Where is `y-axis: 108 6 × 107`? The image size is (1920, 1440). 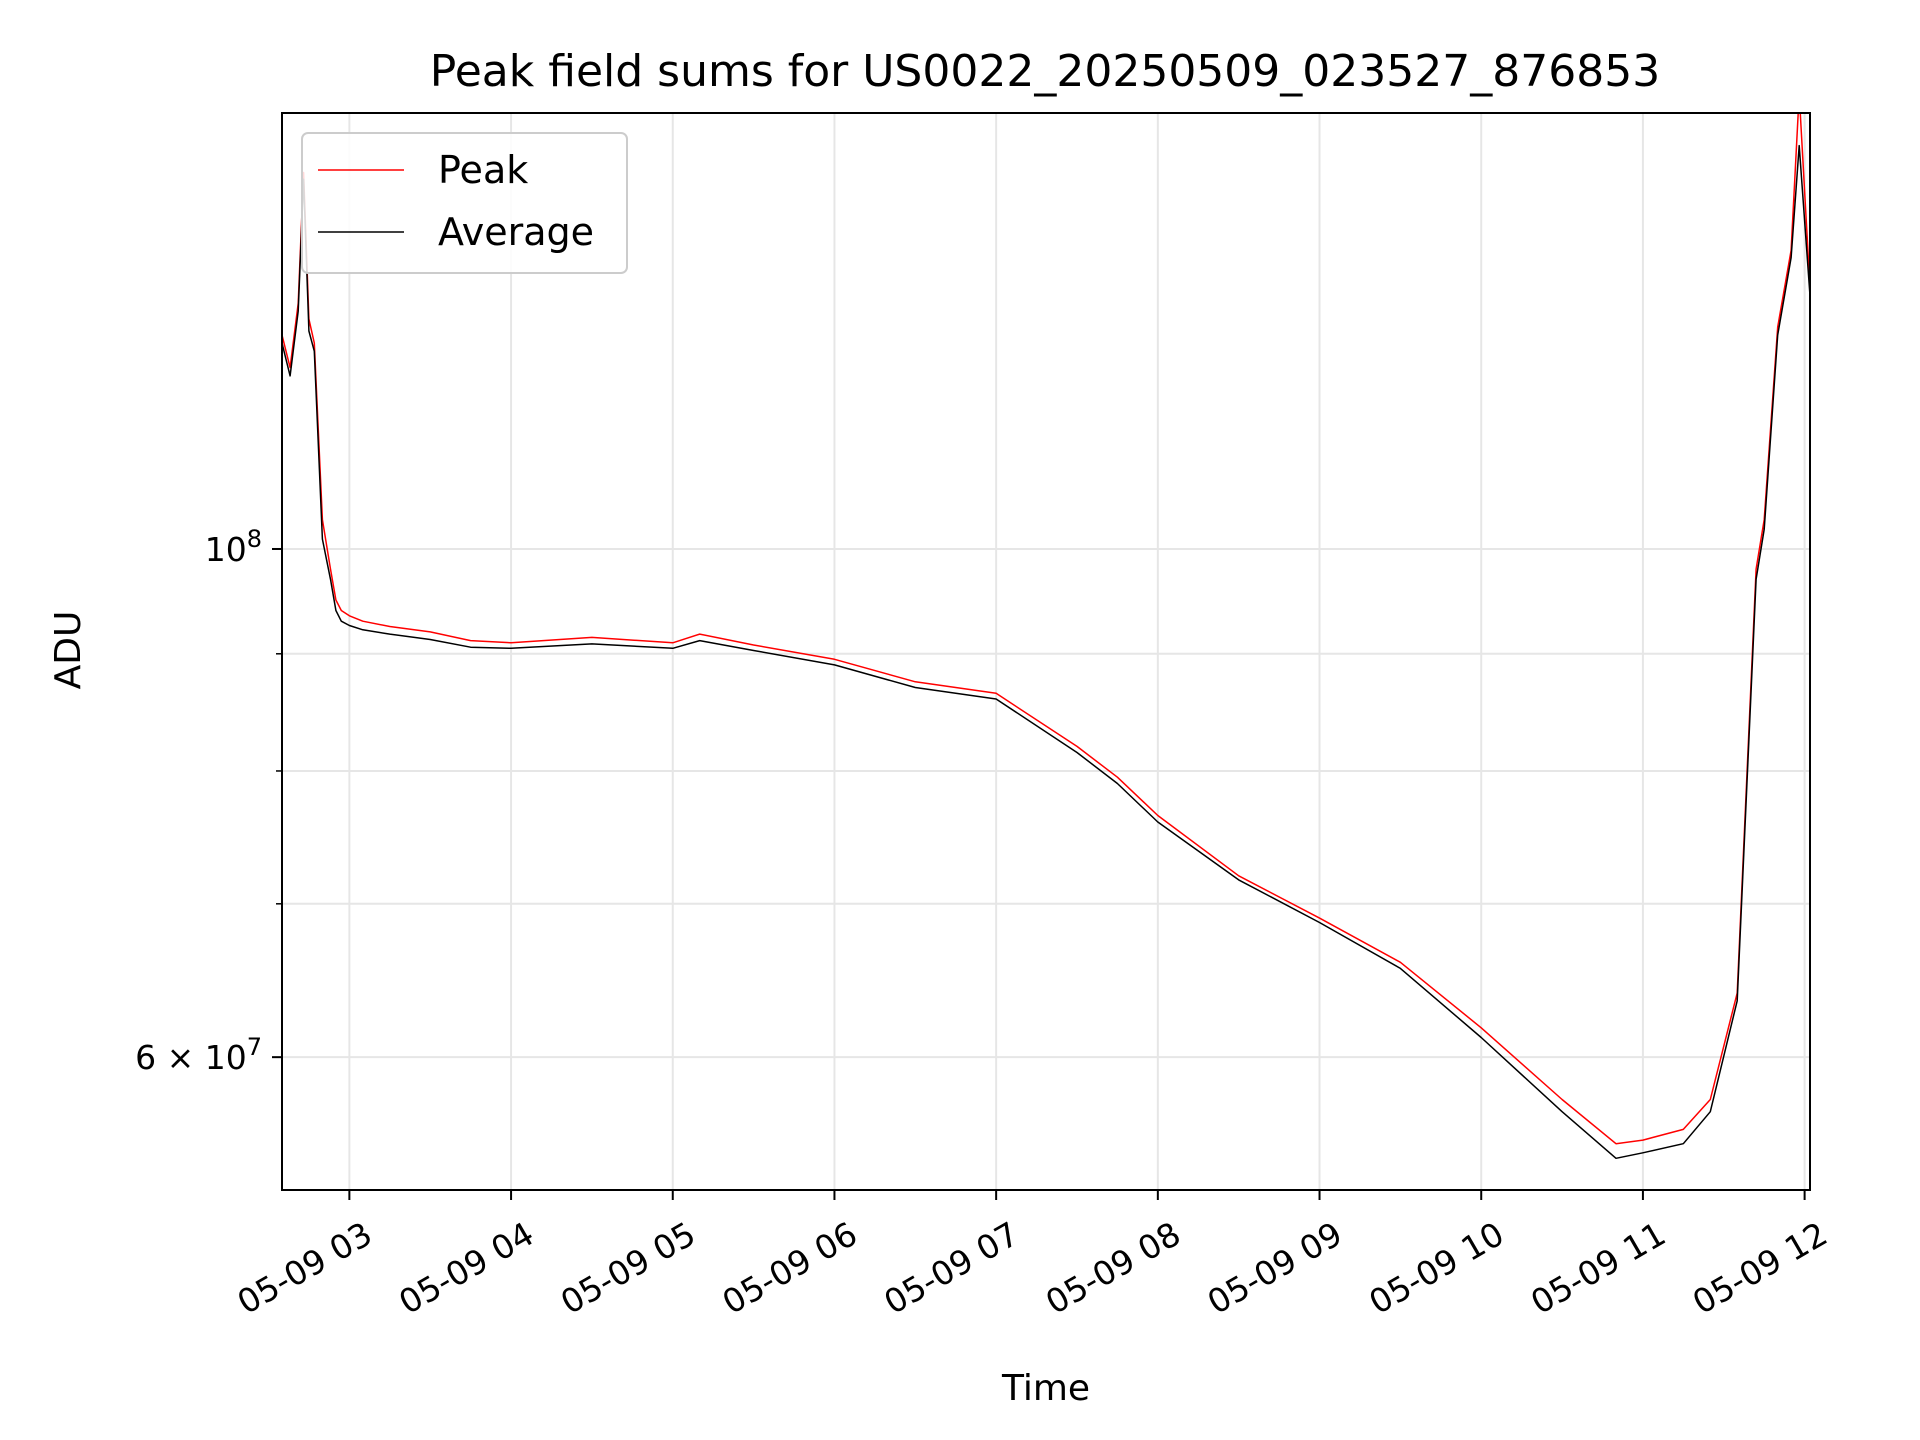
y-axis: 108 6 × 107 is located at coordinates (208, 801).